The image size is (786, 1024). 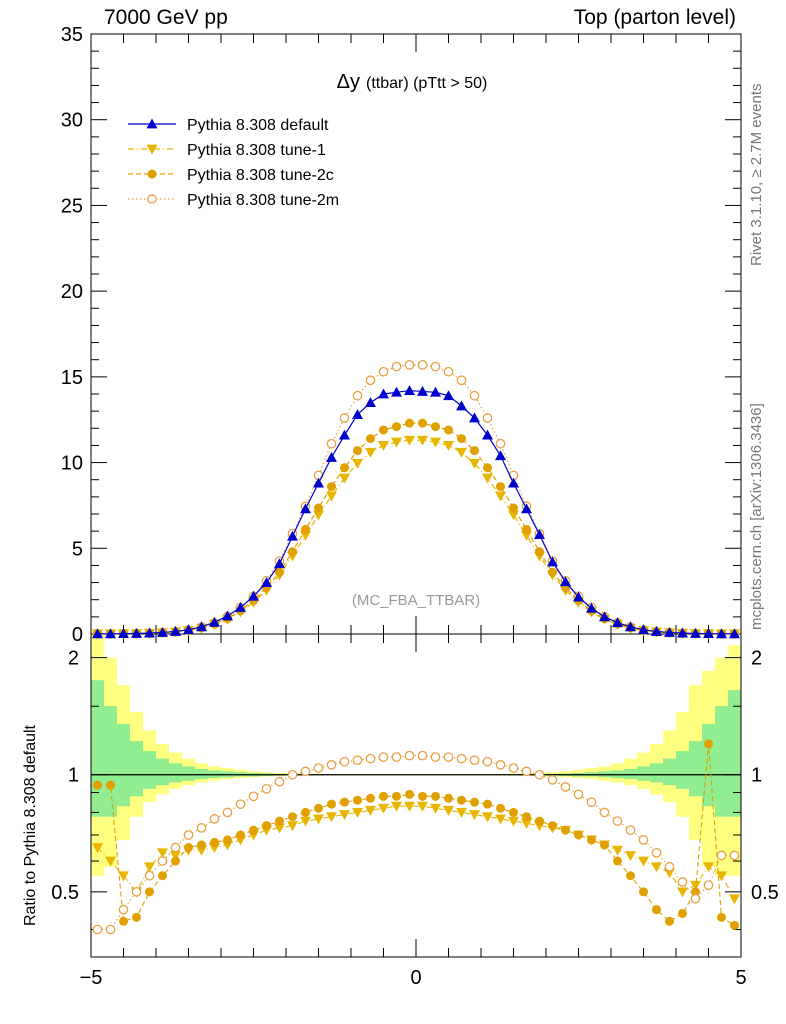 What do you see at coordinates (72, 292) in the screenshot?
I see `main-ytick-label: 20` at bounding box center [72, 292].